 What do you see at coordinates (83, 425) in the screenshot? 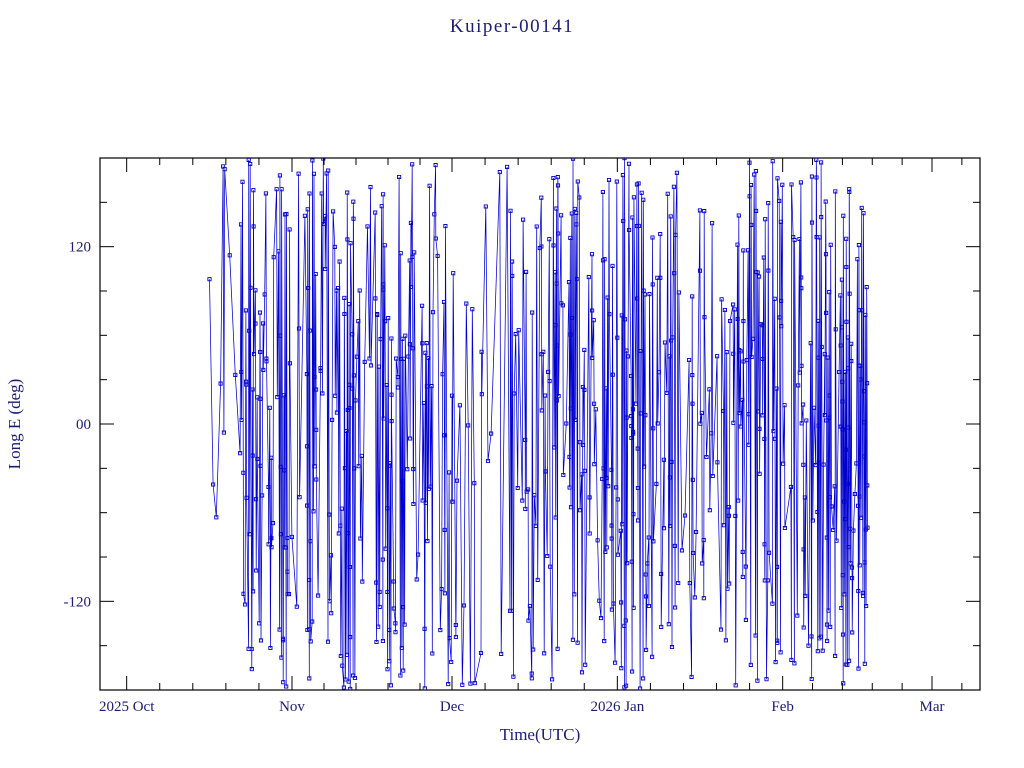
I see `y-tick-label: 00` at bounding box center [83, 425].